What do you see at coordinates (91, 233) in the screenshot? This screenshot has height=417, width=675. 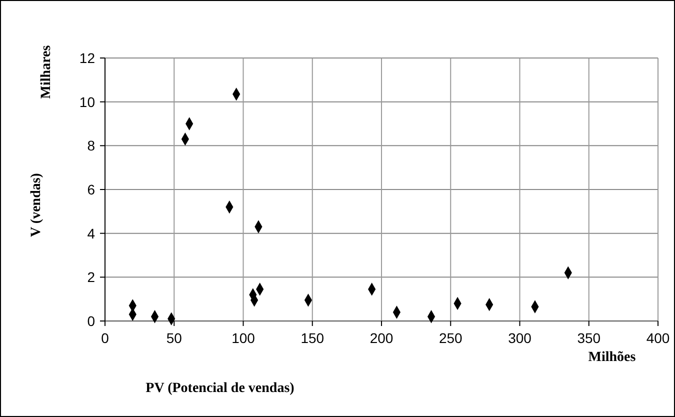 I see `y-tick-label: 4` at bounding box center [91, 233].